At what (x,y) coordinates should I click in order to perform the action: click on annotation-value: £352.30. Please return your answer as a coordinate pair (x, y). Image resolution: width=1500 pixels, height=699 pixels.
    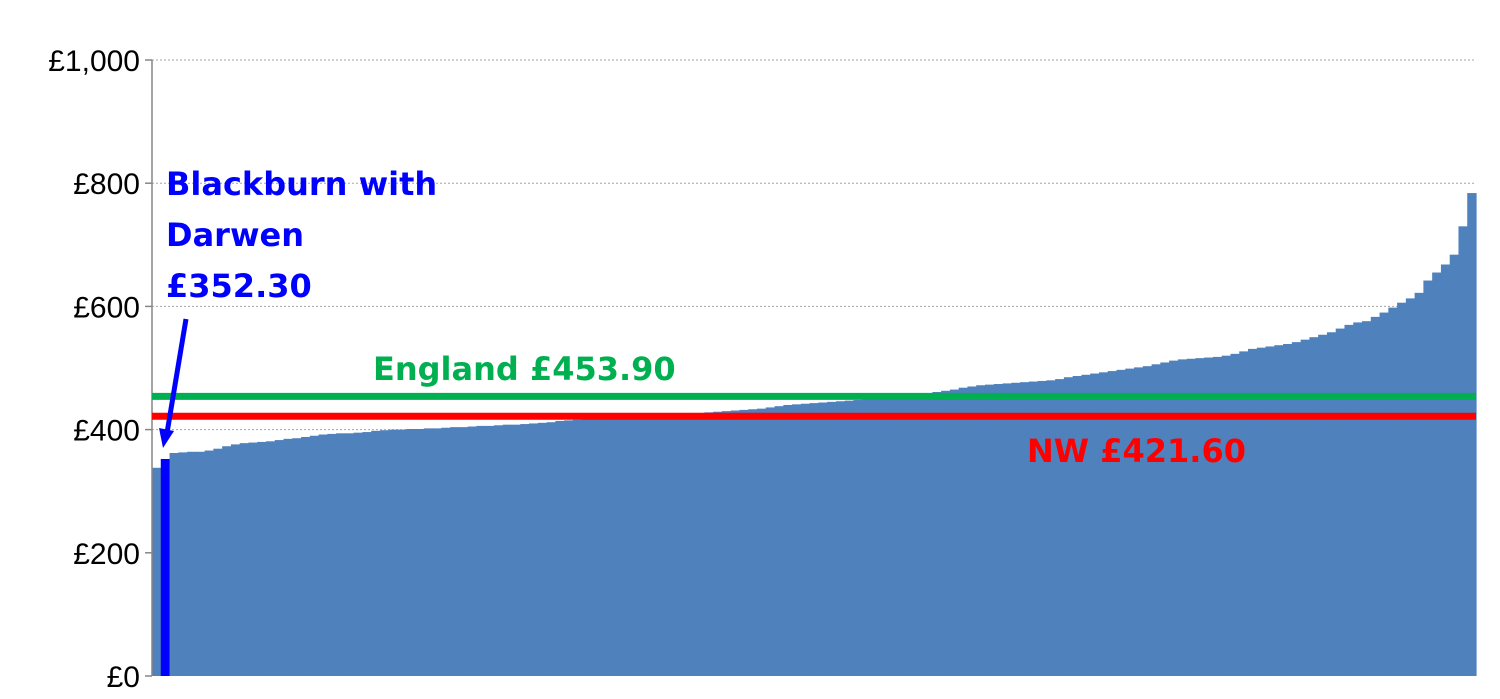
    Looking at the image, I should click on (239, 286).